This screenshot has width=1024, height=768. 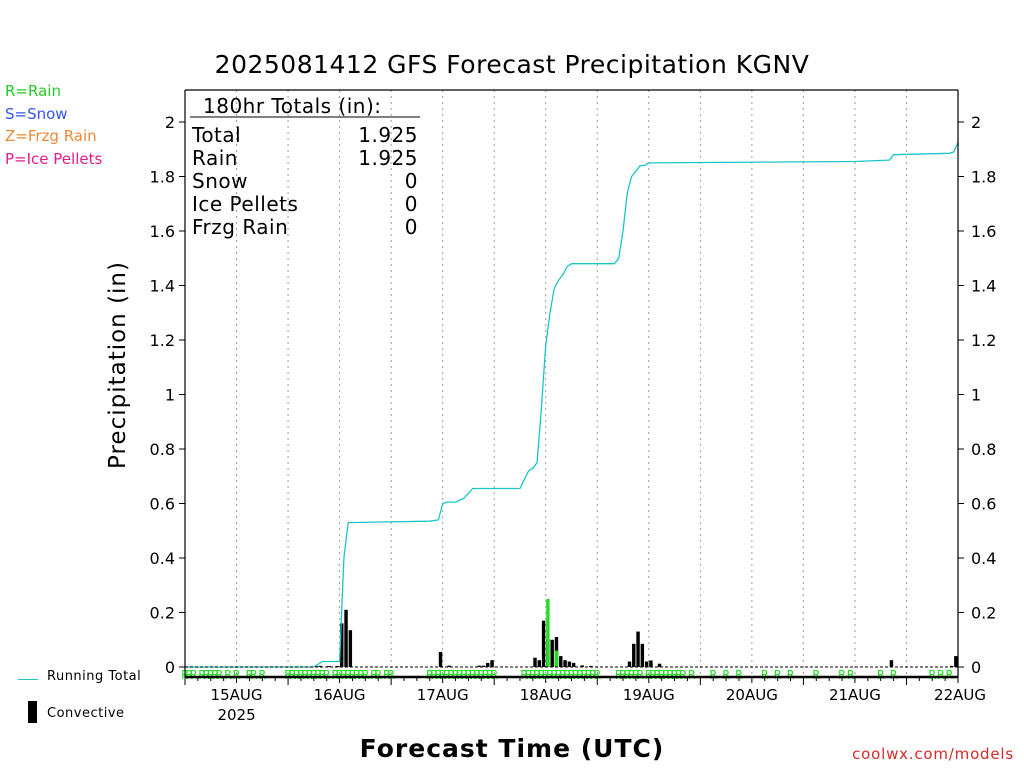 I want to click on y-tick-label-left: 1.6, so click(x=162, y=231).